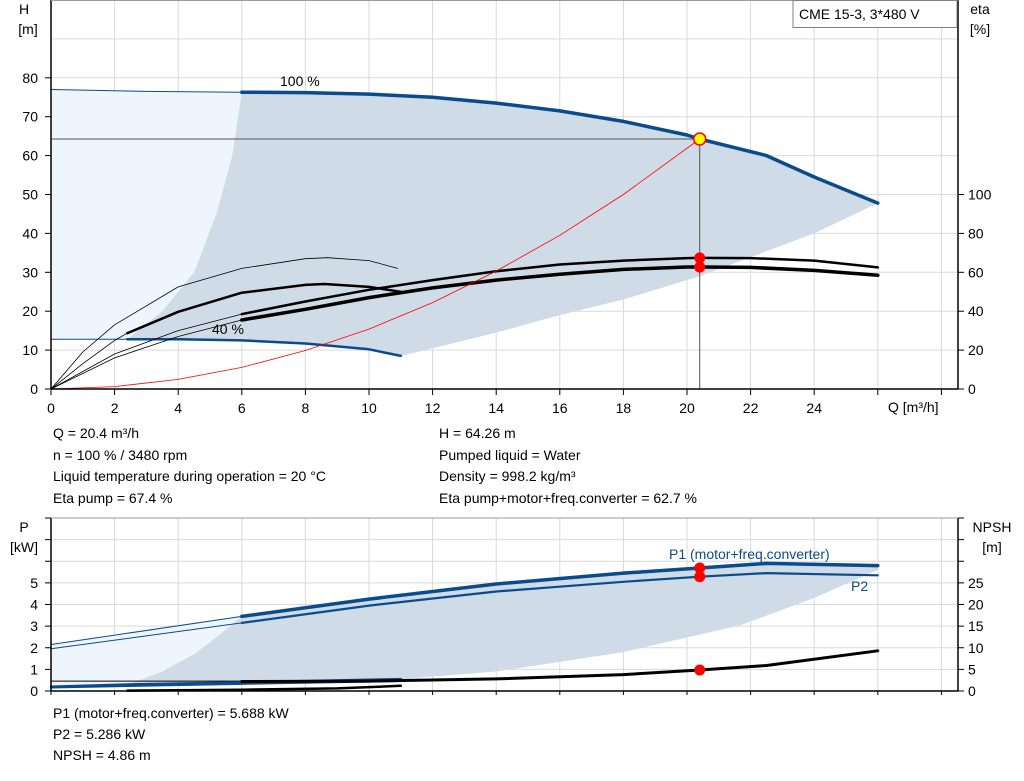  What do you see at coordinates (34, 605) in the screenshot?
I see `p-tick-label: 4` at bounding box center [34, 605].